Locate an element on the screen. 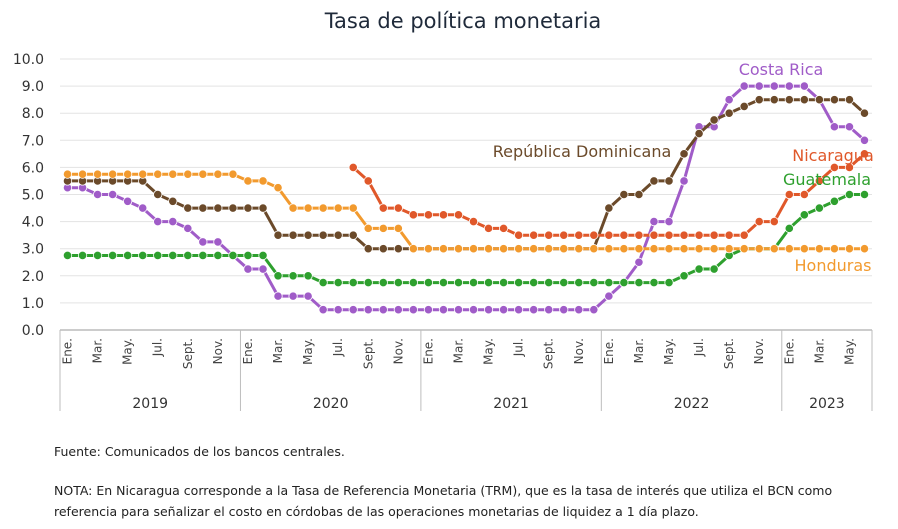 The width and height of the screenshot is (898, 529). series-annotation: República Dominicana is located at coordinates (582, 151).